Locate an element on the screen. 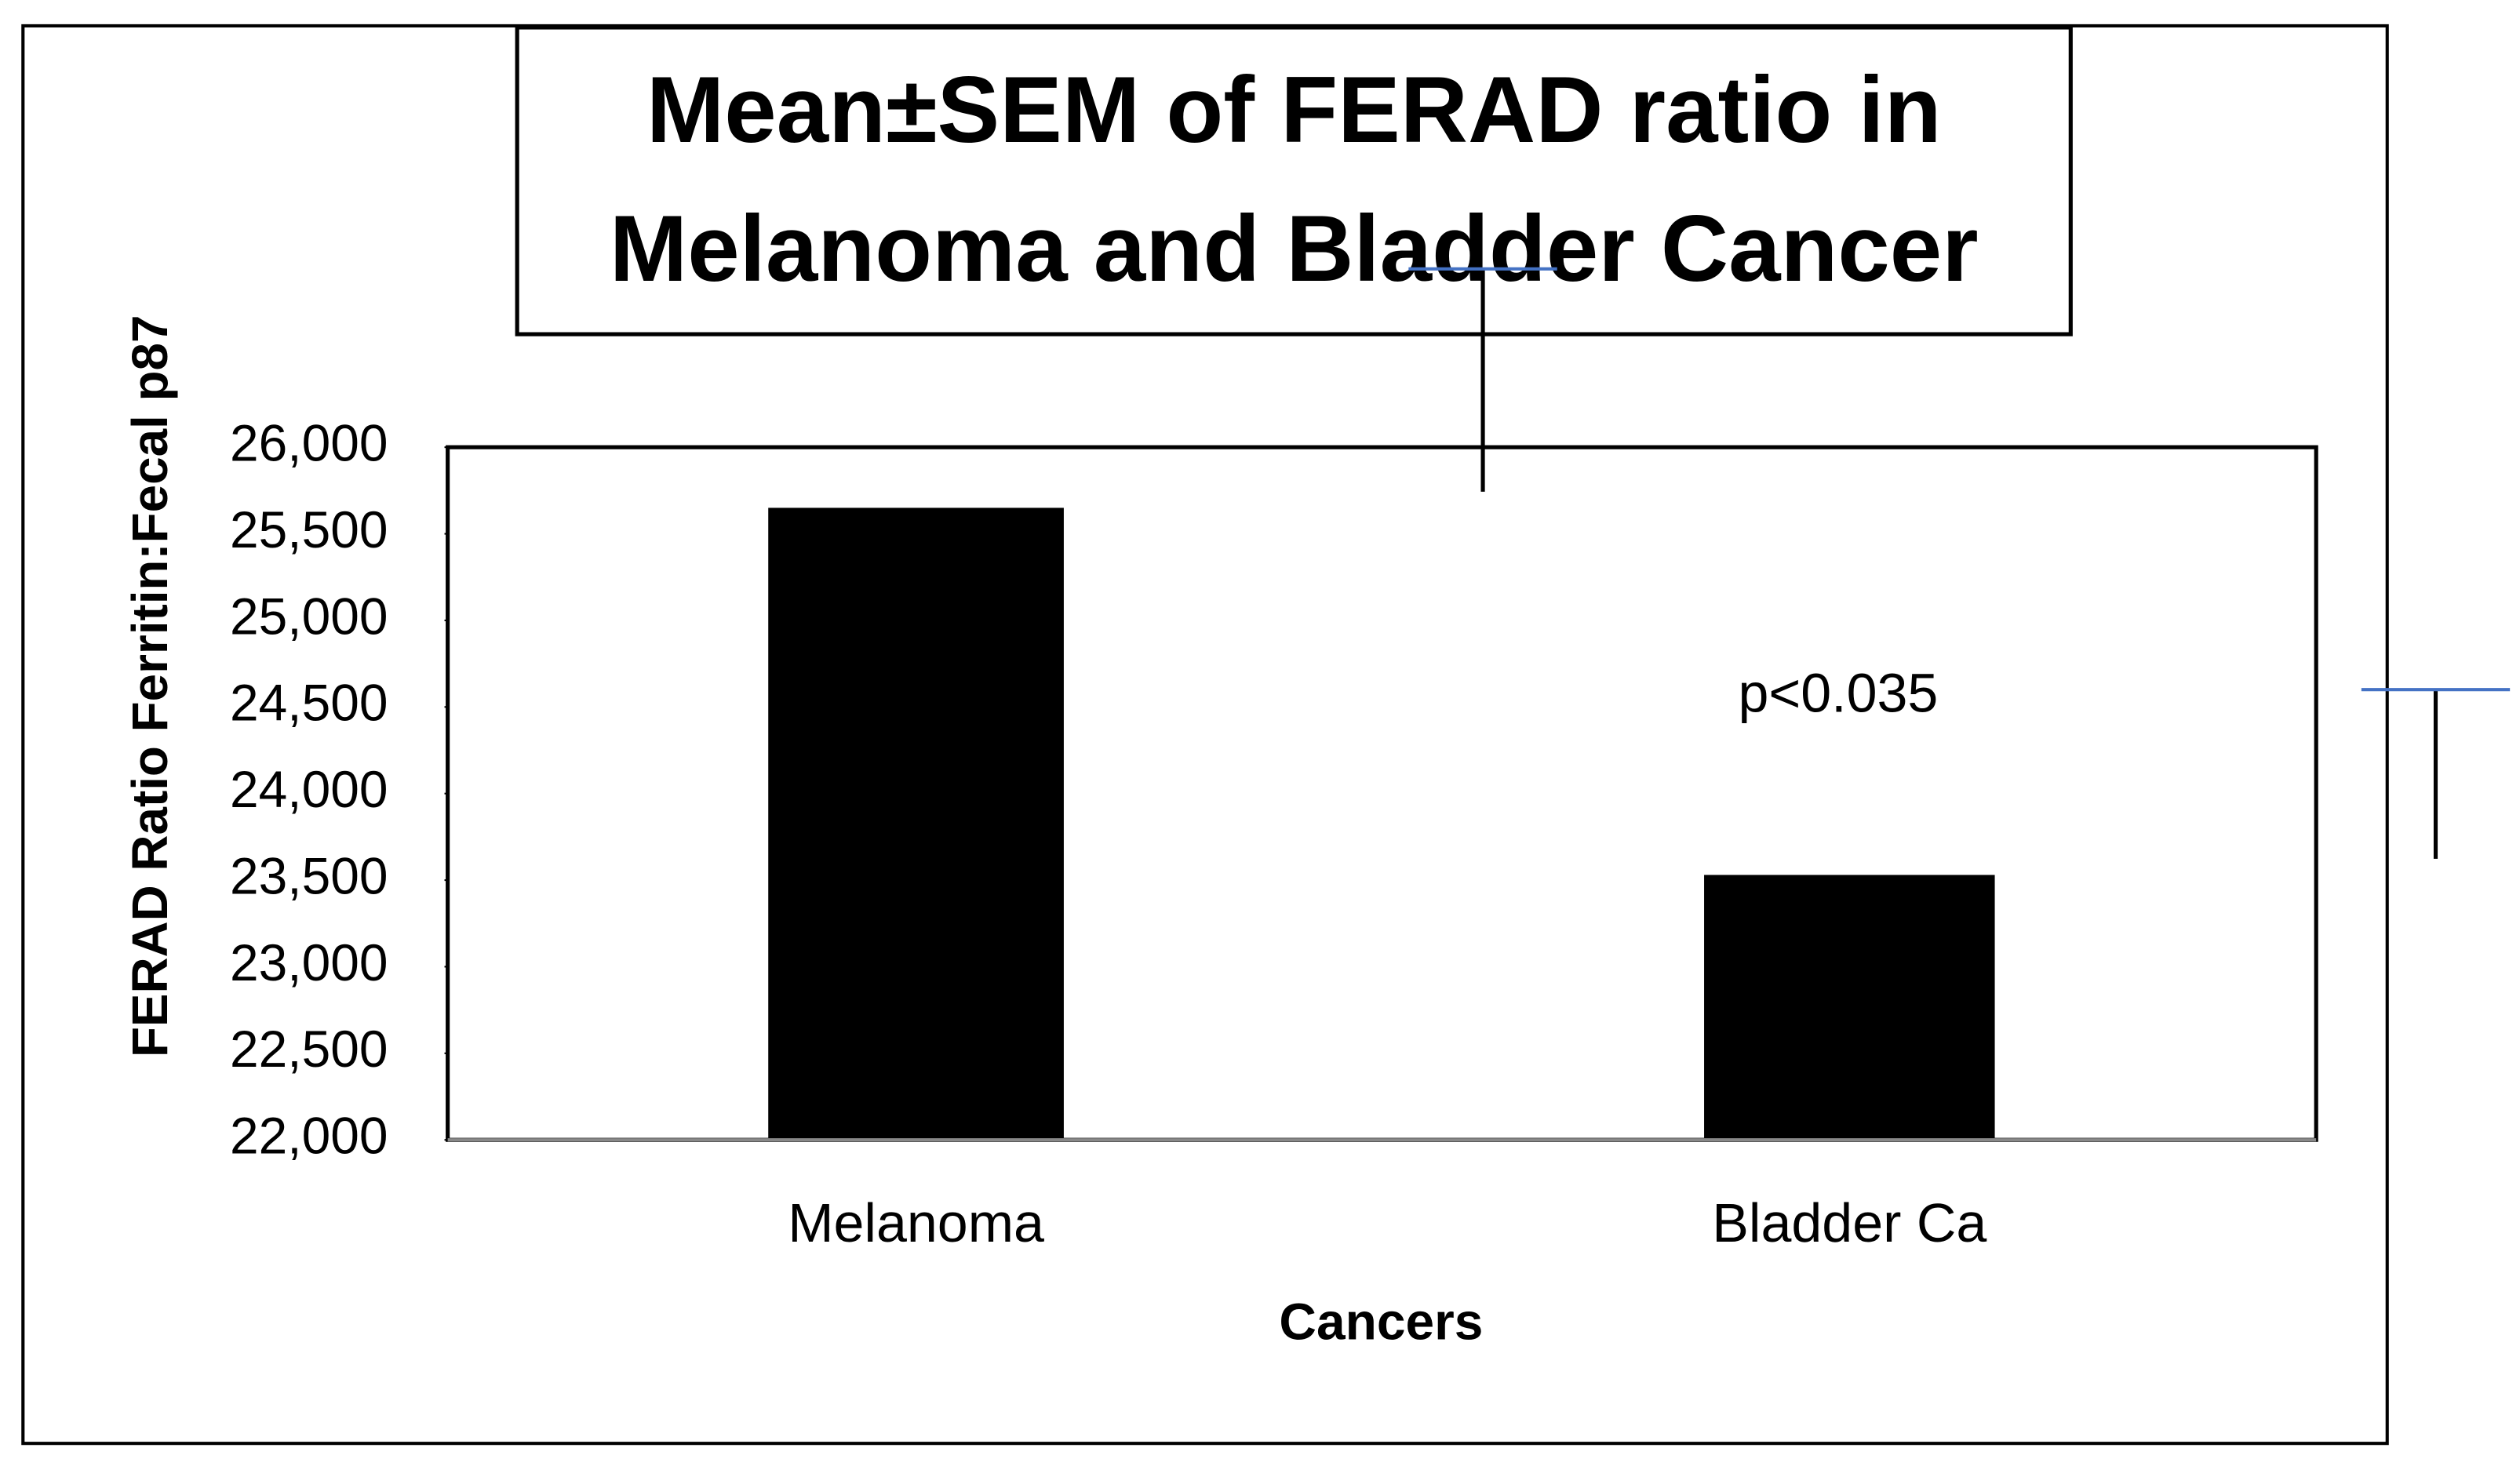 Image resolution: width=2520 pixels, height=1466 pixels. y-tick-label: 24,000 is located at coordinates (309, 789).